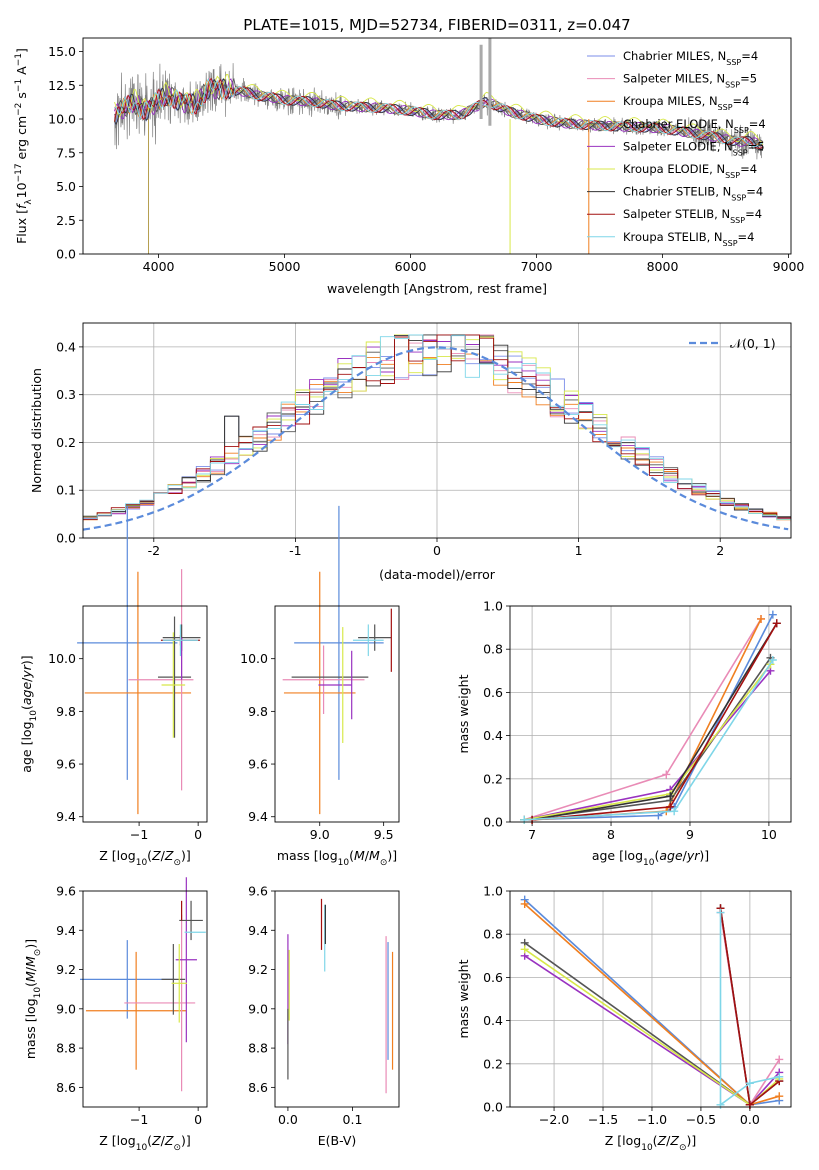  What do you see at coordinates (688, 239) in the screenshot?
I see `legend-label: Kroupa STELIB, NSSP=4` at bounding box center [688, 239].